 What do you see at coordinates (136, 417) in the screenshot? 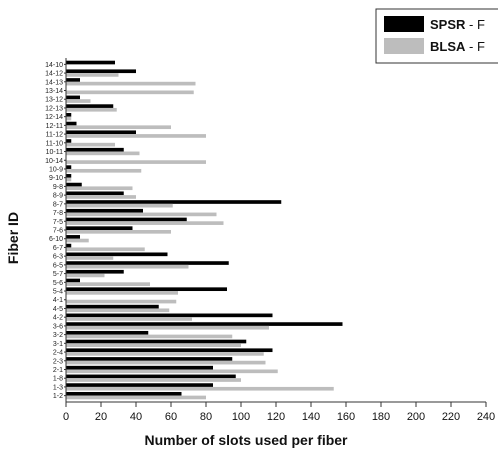
I see `x-tick-label: 40` at bounding box center [136, 417].